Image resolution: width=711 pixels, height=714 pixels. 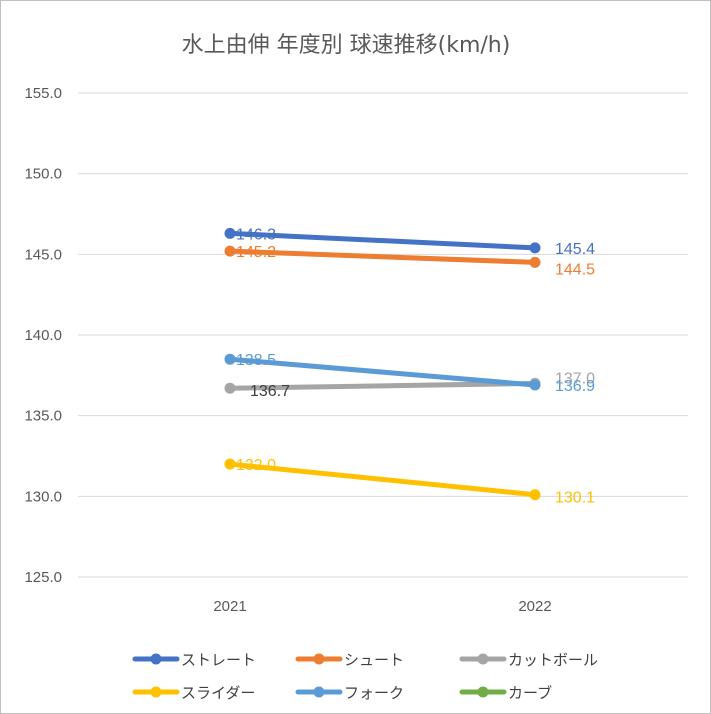 I want to click on legend-item: ストレート, so click(x=194, y=660).